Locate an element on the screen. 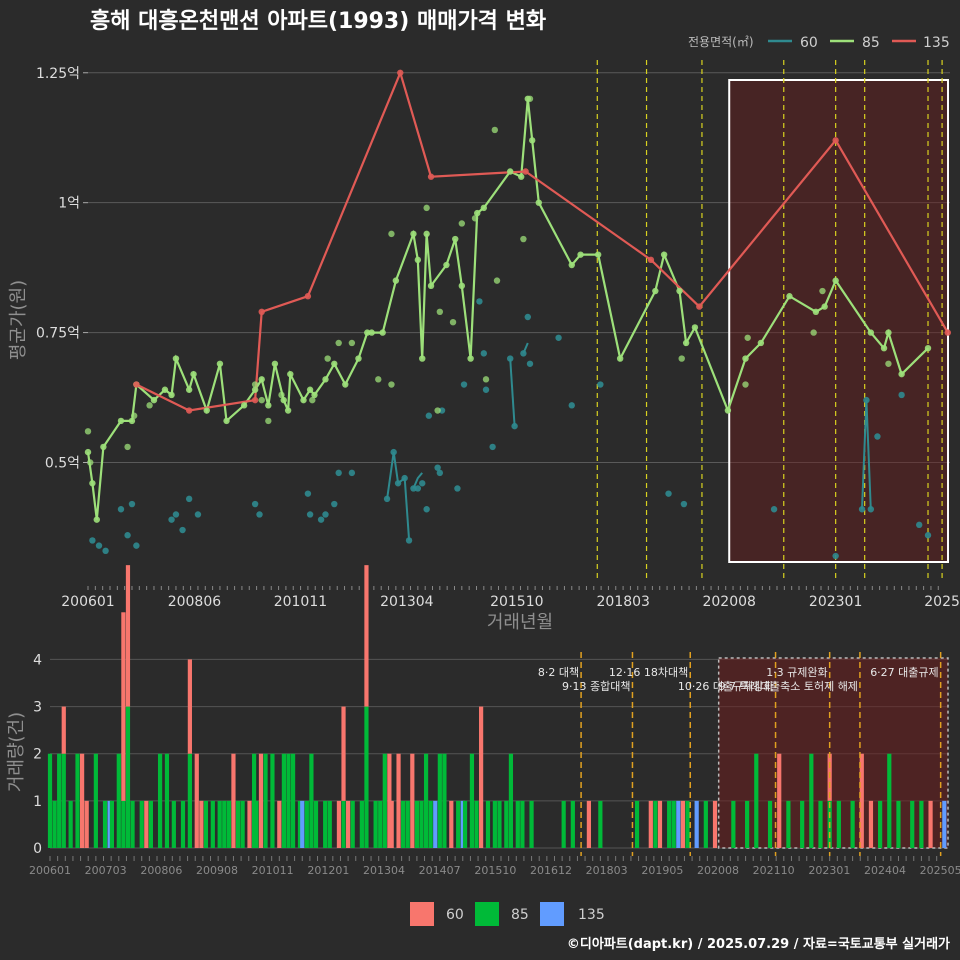 The height and width of the screenshot is (960, 960). price-y-axis: 0.5억 0.75억 1억 1.25억 is located at coordinates (62, 268).